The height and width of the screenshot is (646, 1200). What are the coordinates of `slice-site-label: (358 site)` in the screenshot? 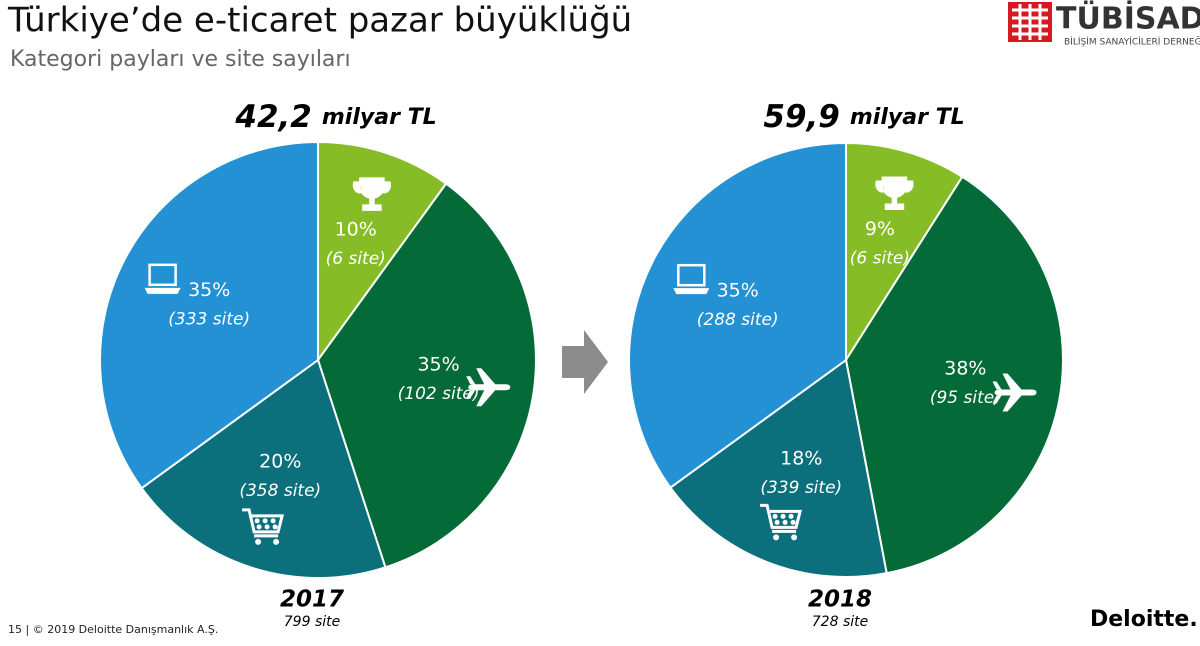 It's located at (280, 491).